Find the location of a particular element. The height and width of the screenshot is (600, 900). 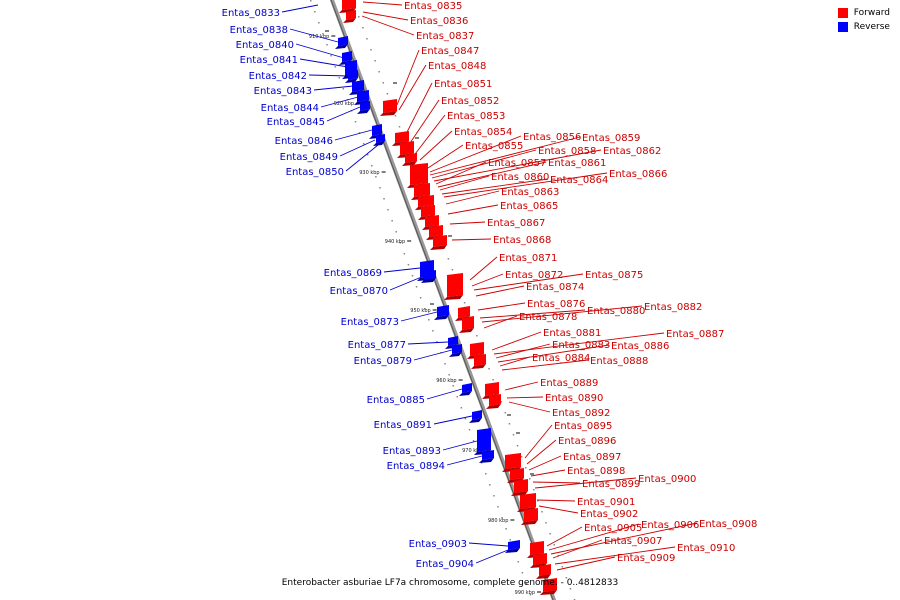

tick-label: 980 kbp is located at coordinates (498, 521).